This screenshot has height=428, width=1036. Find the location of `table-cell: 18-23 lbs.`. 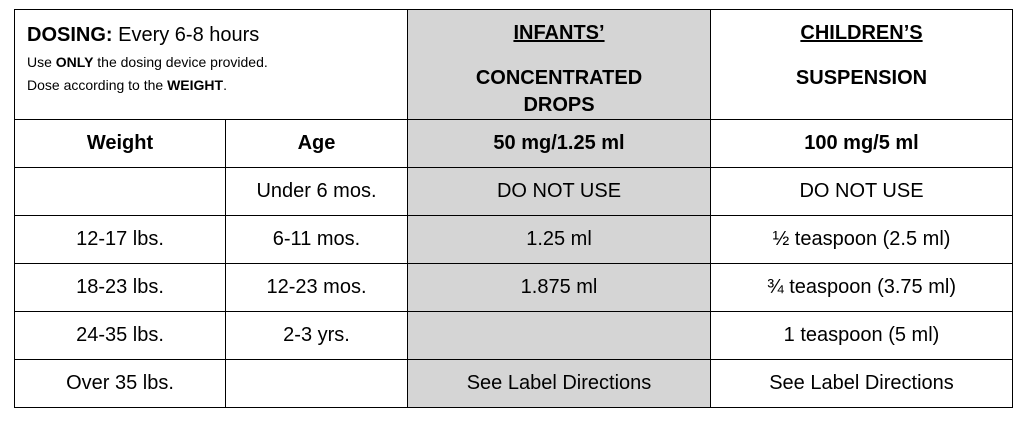

table-cell: 18-23 lbs. is located at coordinates (120, 287).